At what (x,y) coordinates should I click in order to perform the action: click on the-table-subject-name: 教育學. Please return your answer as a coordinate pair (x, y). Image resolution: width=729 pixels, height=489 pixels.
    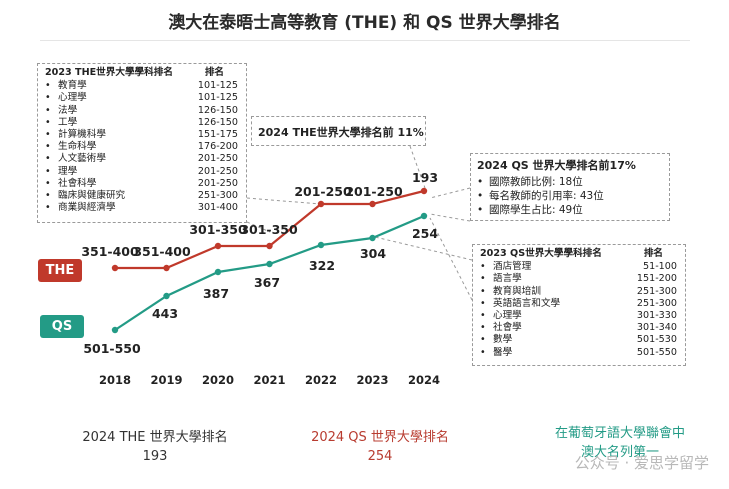
    Looking at the image, I should click on (66, 86).